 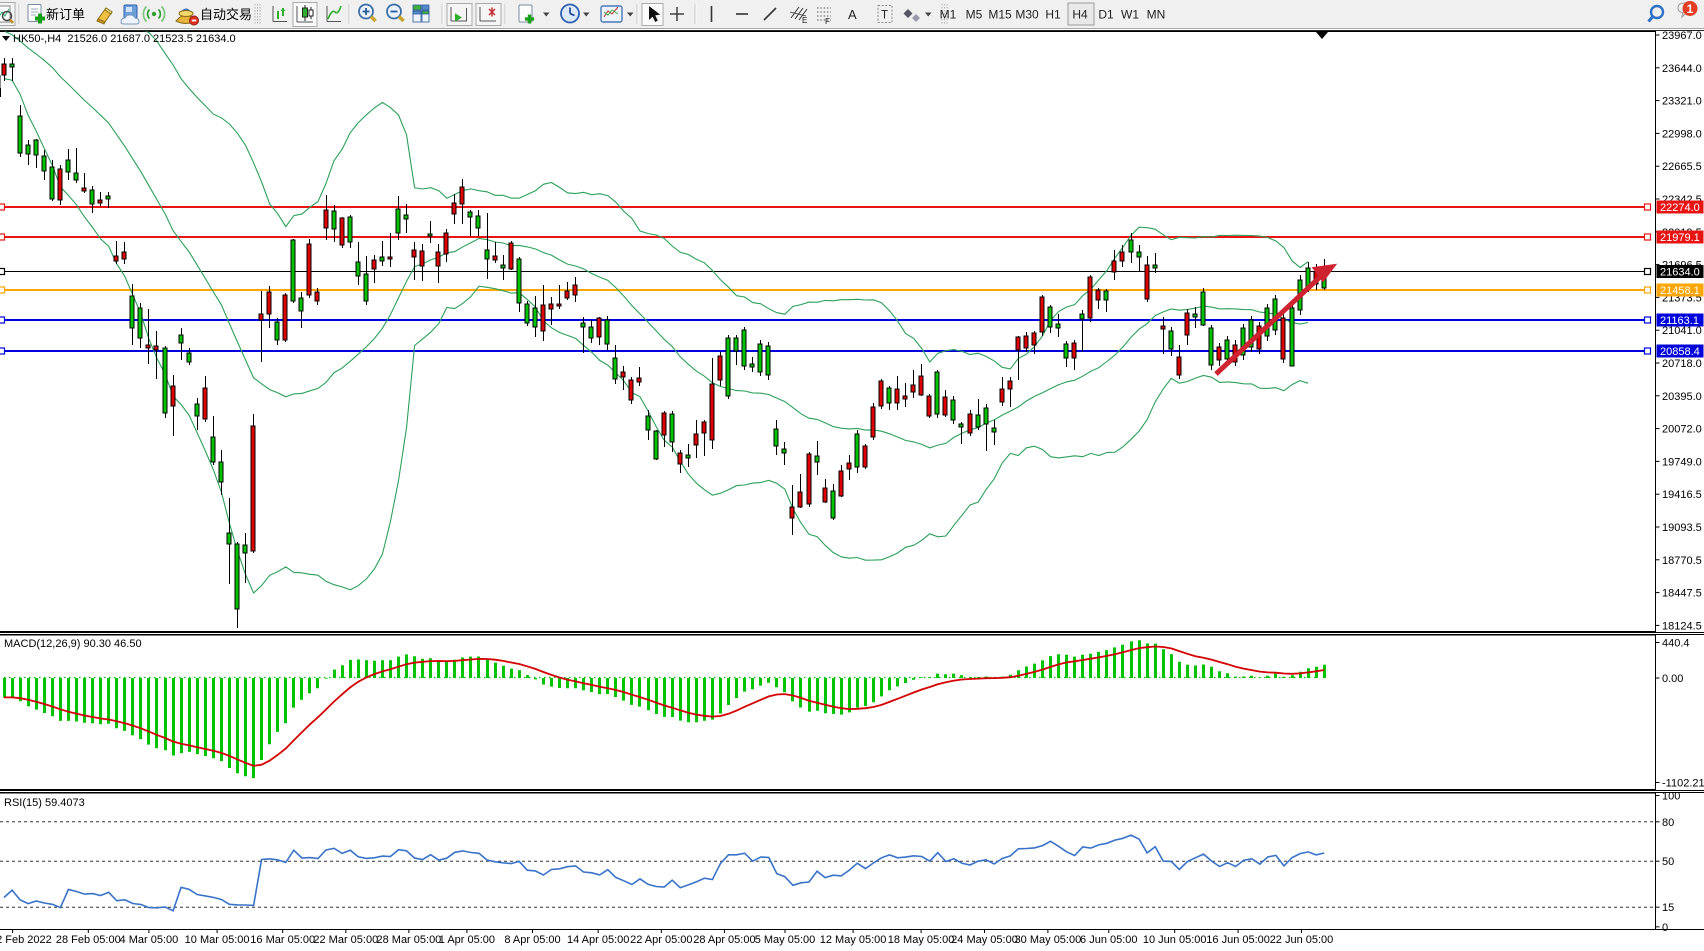 I want to click on svg-text: 22998.0, so click(x=1682, y=134).